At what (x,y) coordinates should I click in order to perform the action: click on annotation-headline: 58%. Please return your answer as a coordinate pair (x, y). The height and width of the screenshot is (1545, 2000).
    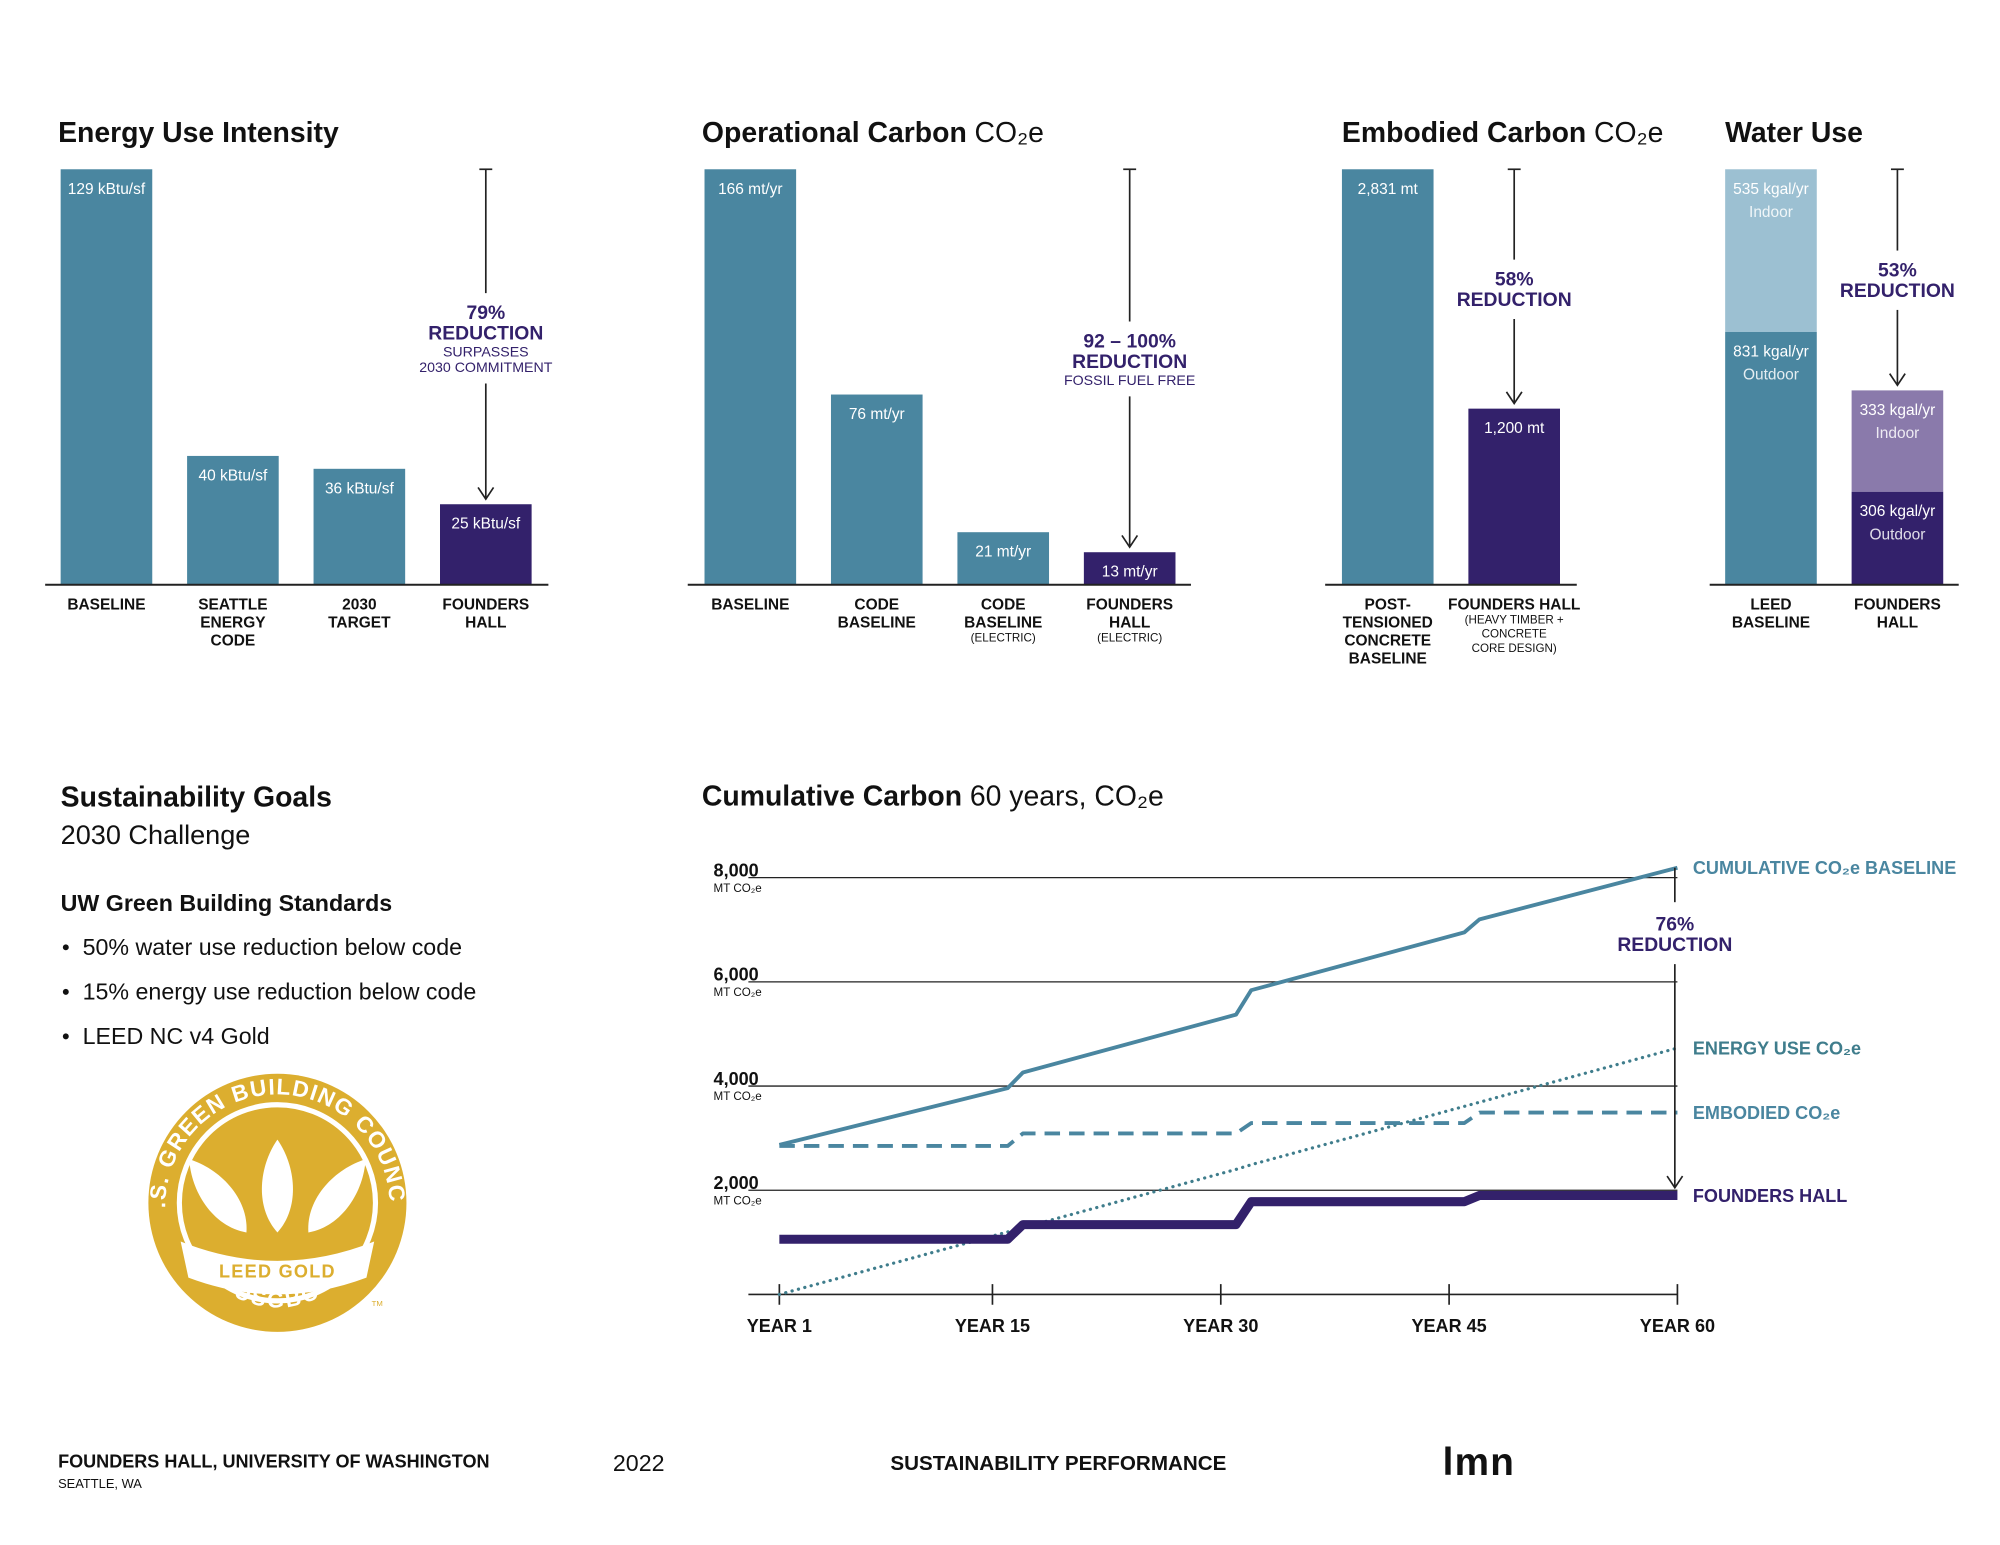
    Looking at the image, I should click on (1514, 279).